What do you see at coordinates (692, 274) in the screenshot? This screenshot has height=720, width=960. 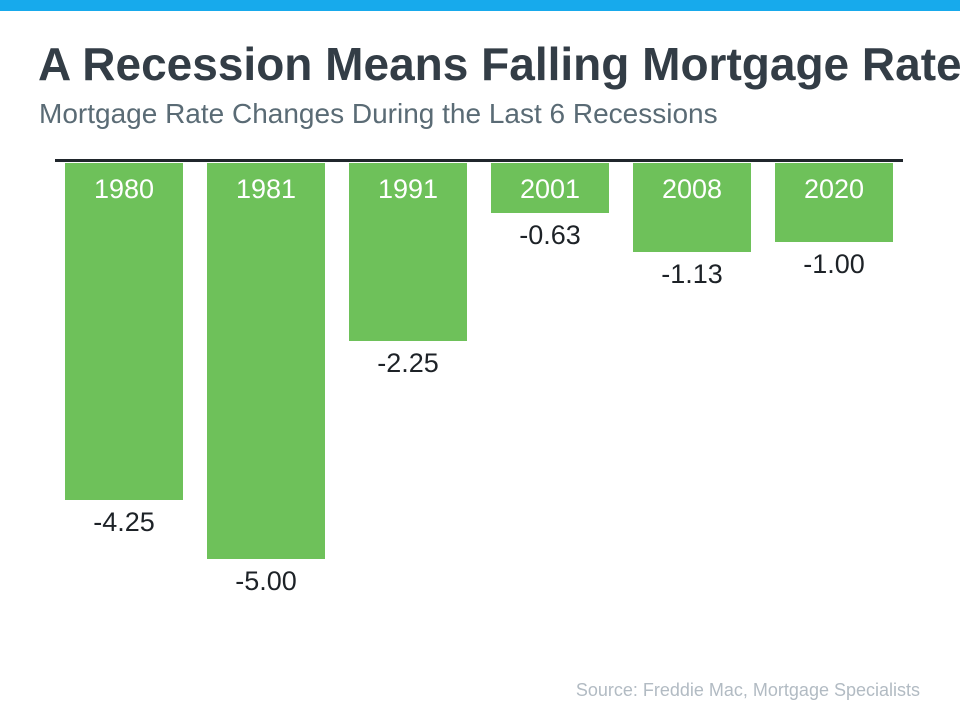 I see `bar-value-label: -1.13` at bounding box center [692, 274].